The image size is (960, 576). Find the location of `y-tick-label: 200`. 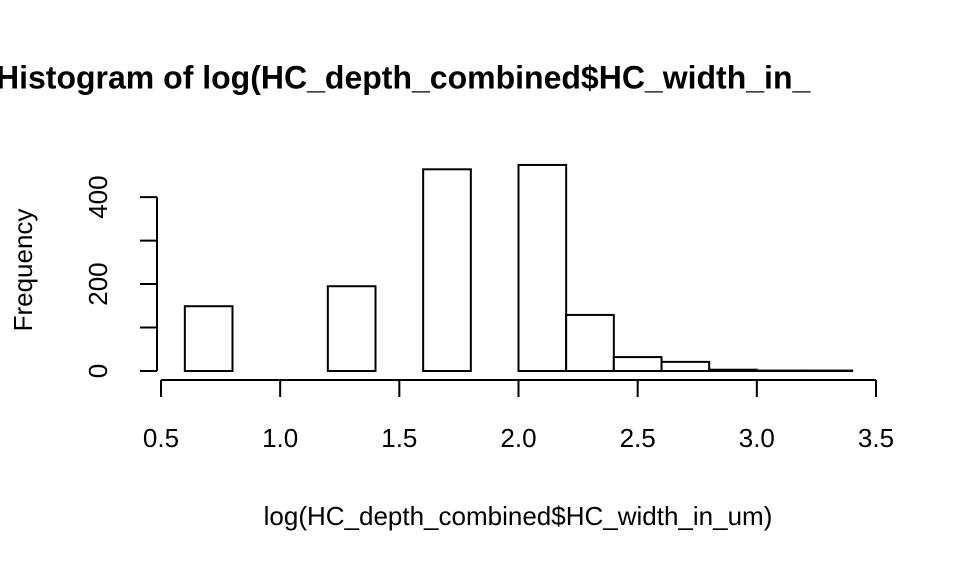

y-tick-label: 200 is located at coordinates (98, 283).